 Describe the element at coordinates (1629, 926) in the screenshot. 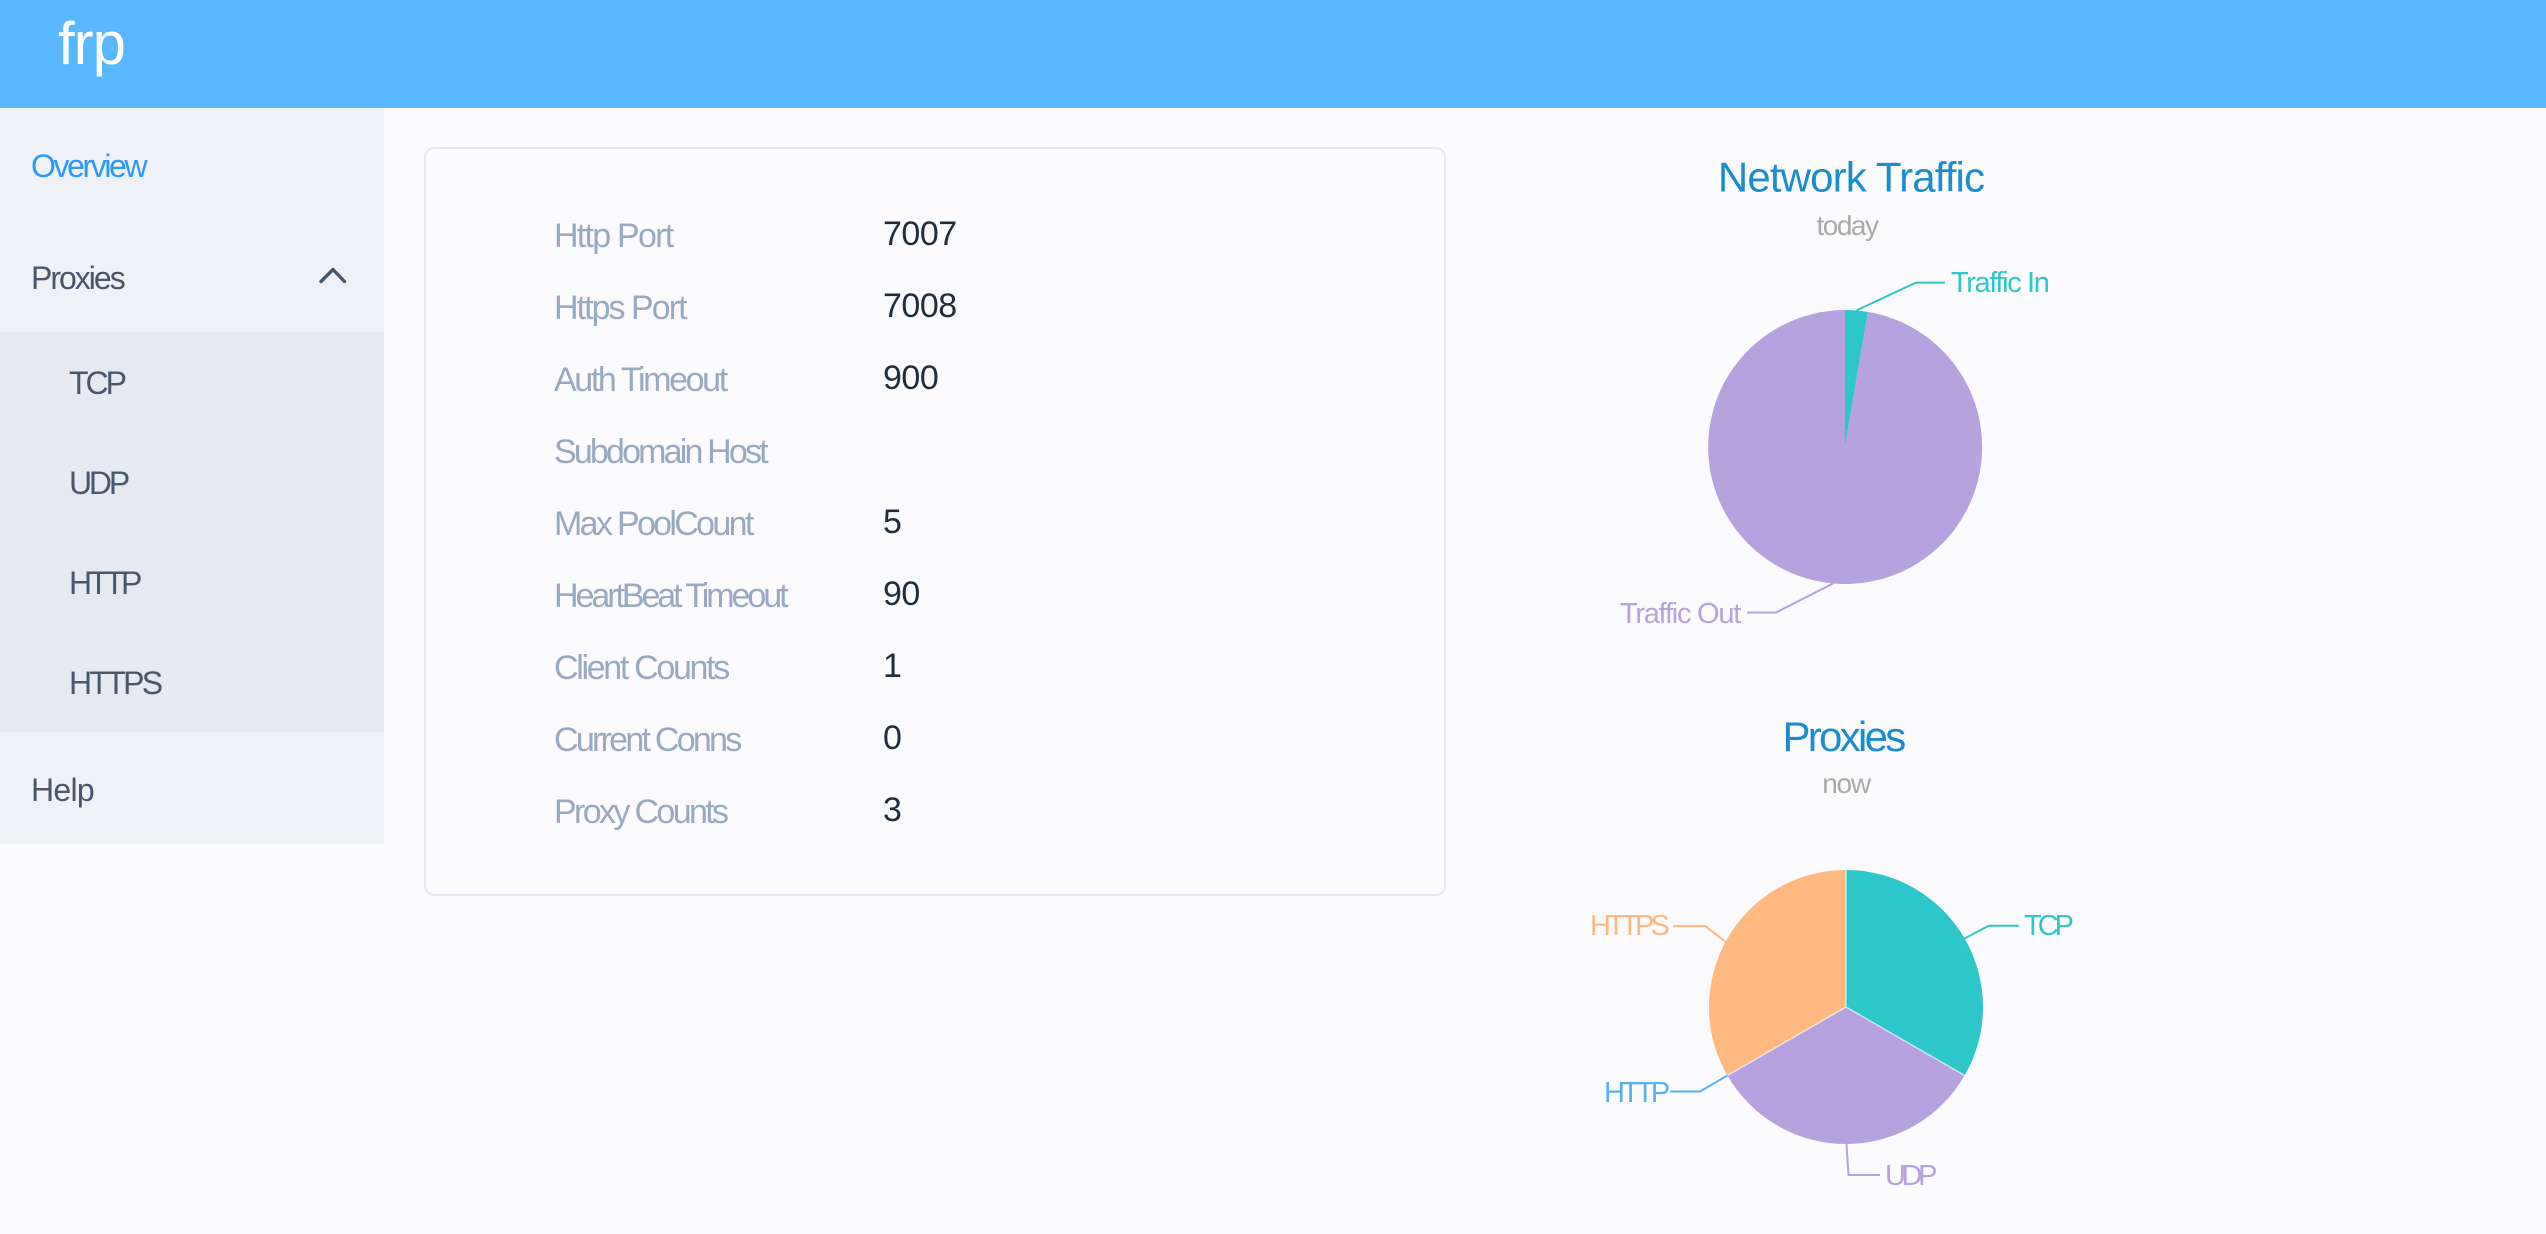

I see `svg-text: HTTPS` at that location.